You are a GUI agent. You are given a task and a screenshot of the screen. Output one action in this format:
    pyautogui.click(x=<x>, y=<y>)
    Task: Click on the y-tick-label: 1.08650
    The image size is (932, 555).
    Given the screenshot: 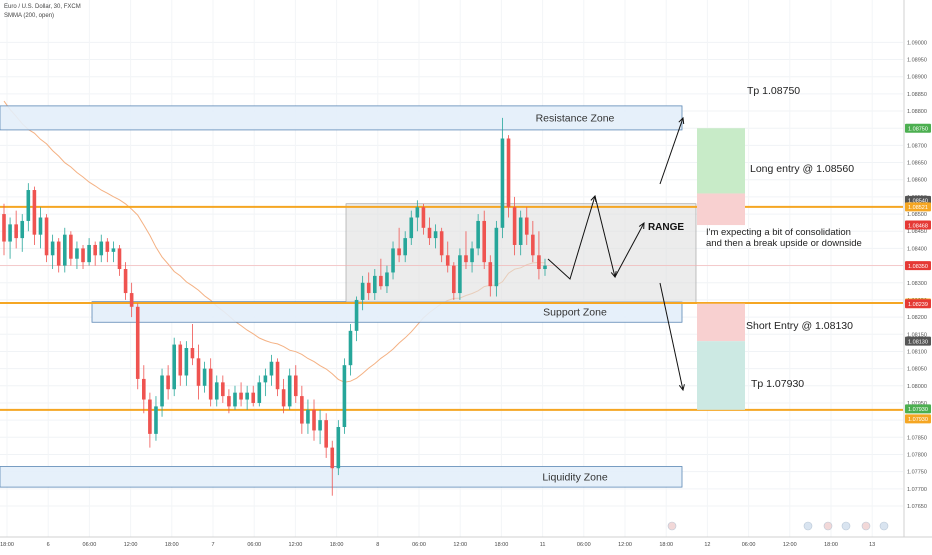 What is the action you would take?
    pyautogui.click(x=917, y=164)
    